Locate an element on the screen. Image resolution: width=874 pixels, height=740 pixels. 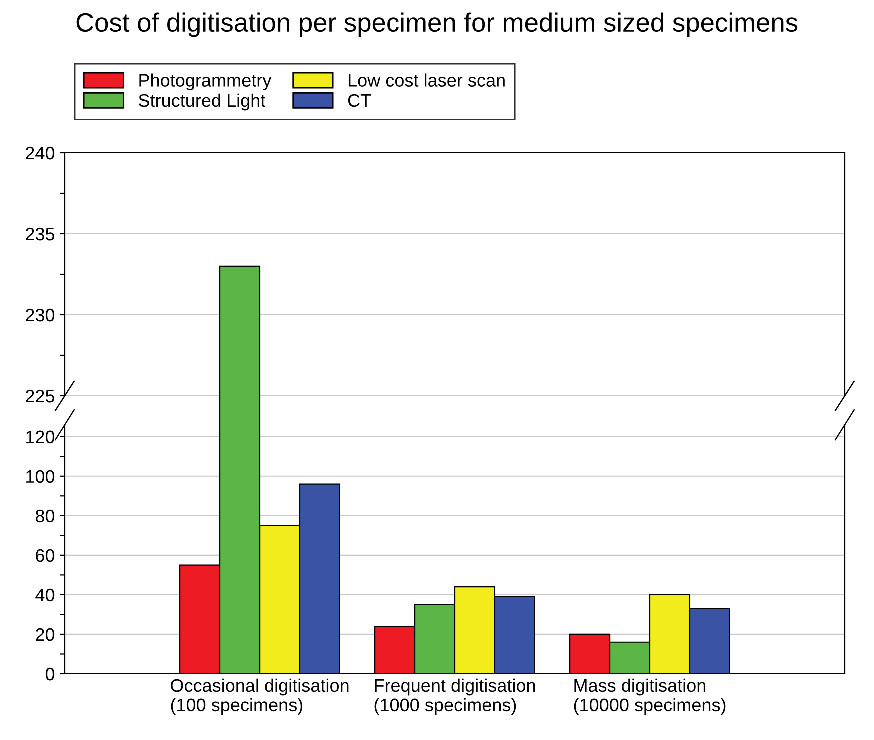
y-tick-label: 235 is located at coordinates (40, 234).